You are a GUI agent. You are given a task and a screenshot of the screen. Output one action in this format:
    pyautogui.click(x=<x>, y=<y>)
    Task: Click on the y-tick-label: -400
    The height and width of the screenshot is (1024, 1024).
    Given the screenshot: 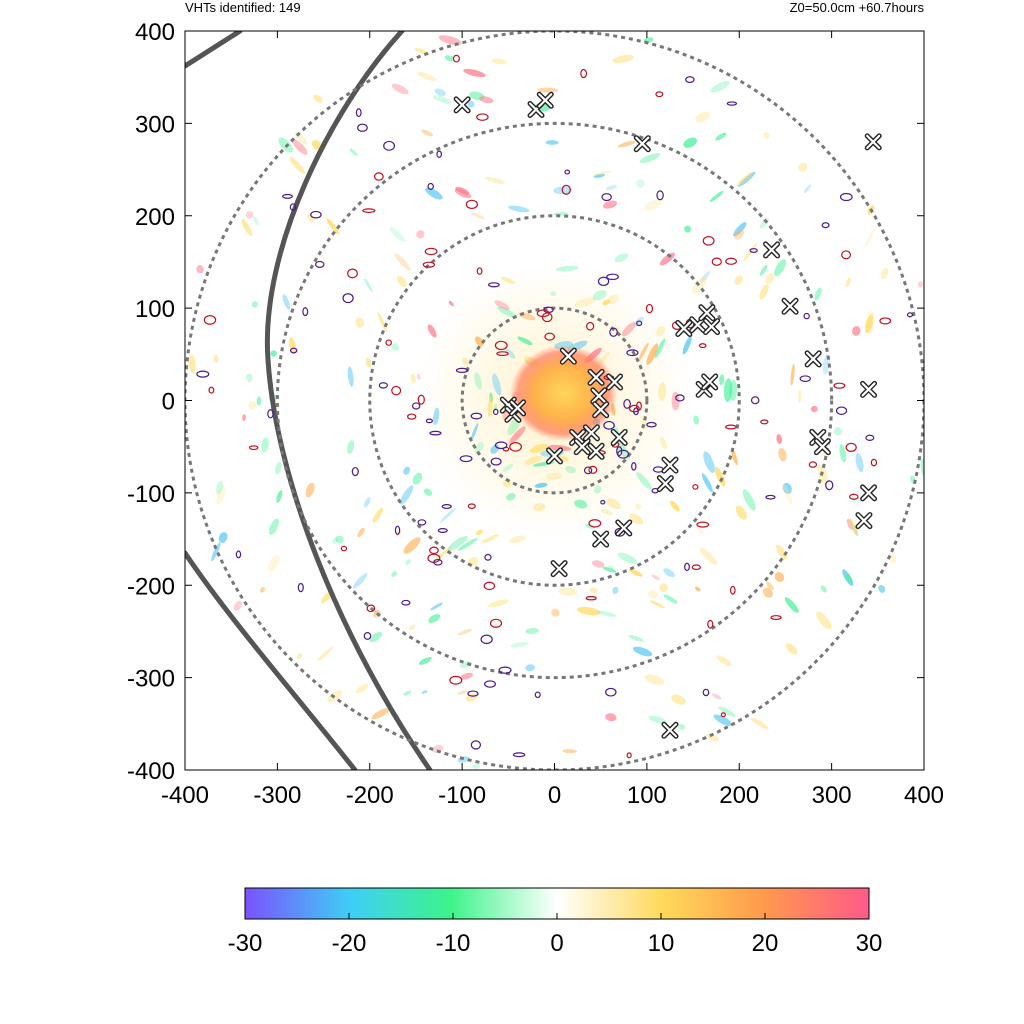 What is the action you would take?
    pyautogui.click(x=151, y=771)
    